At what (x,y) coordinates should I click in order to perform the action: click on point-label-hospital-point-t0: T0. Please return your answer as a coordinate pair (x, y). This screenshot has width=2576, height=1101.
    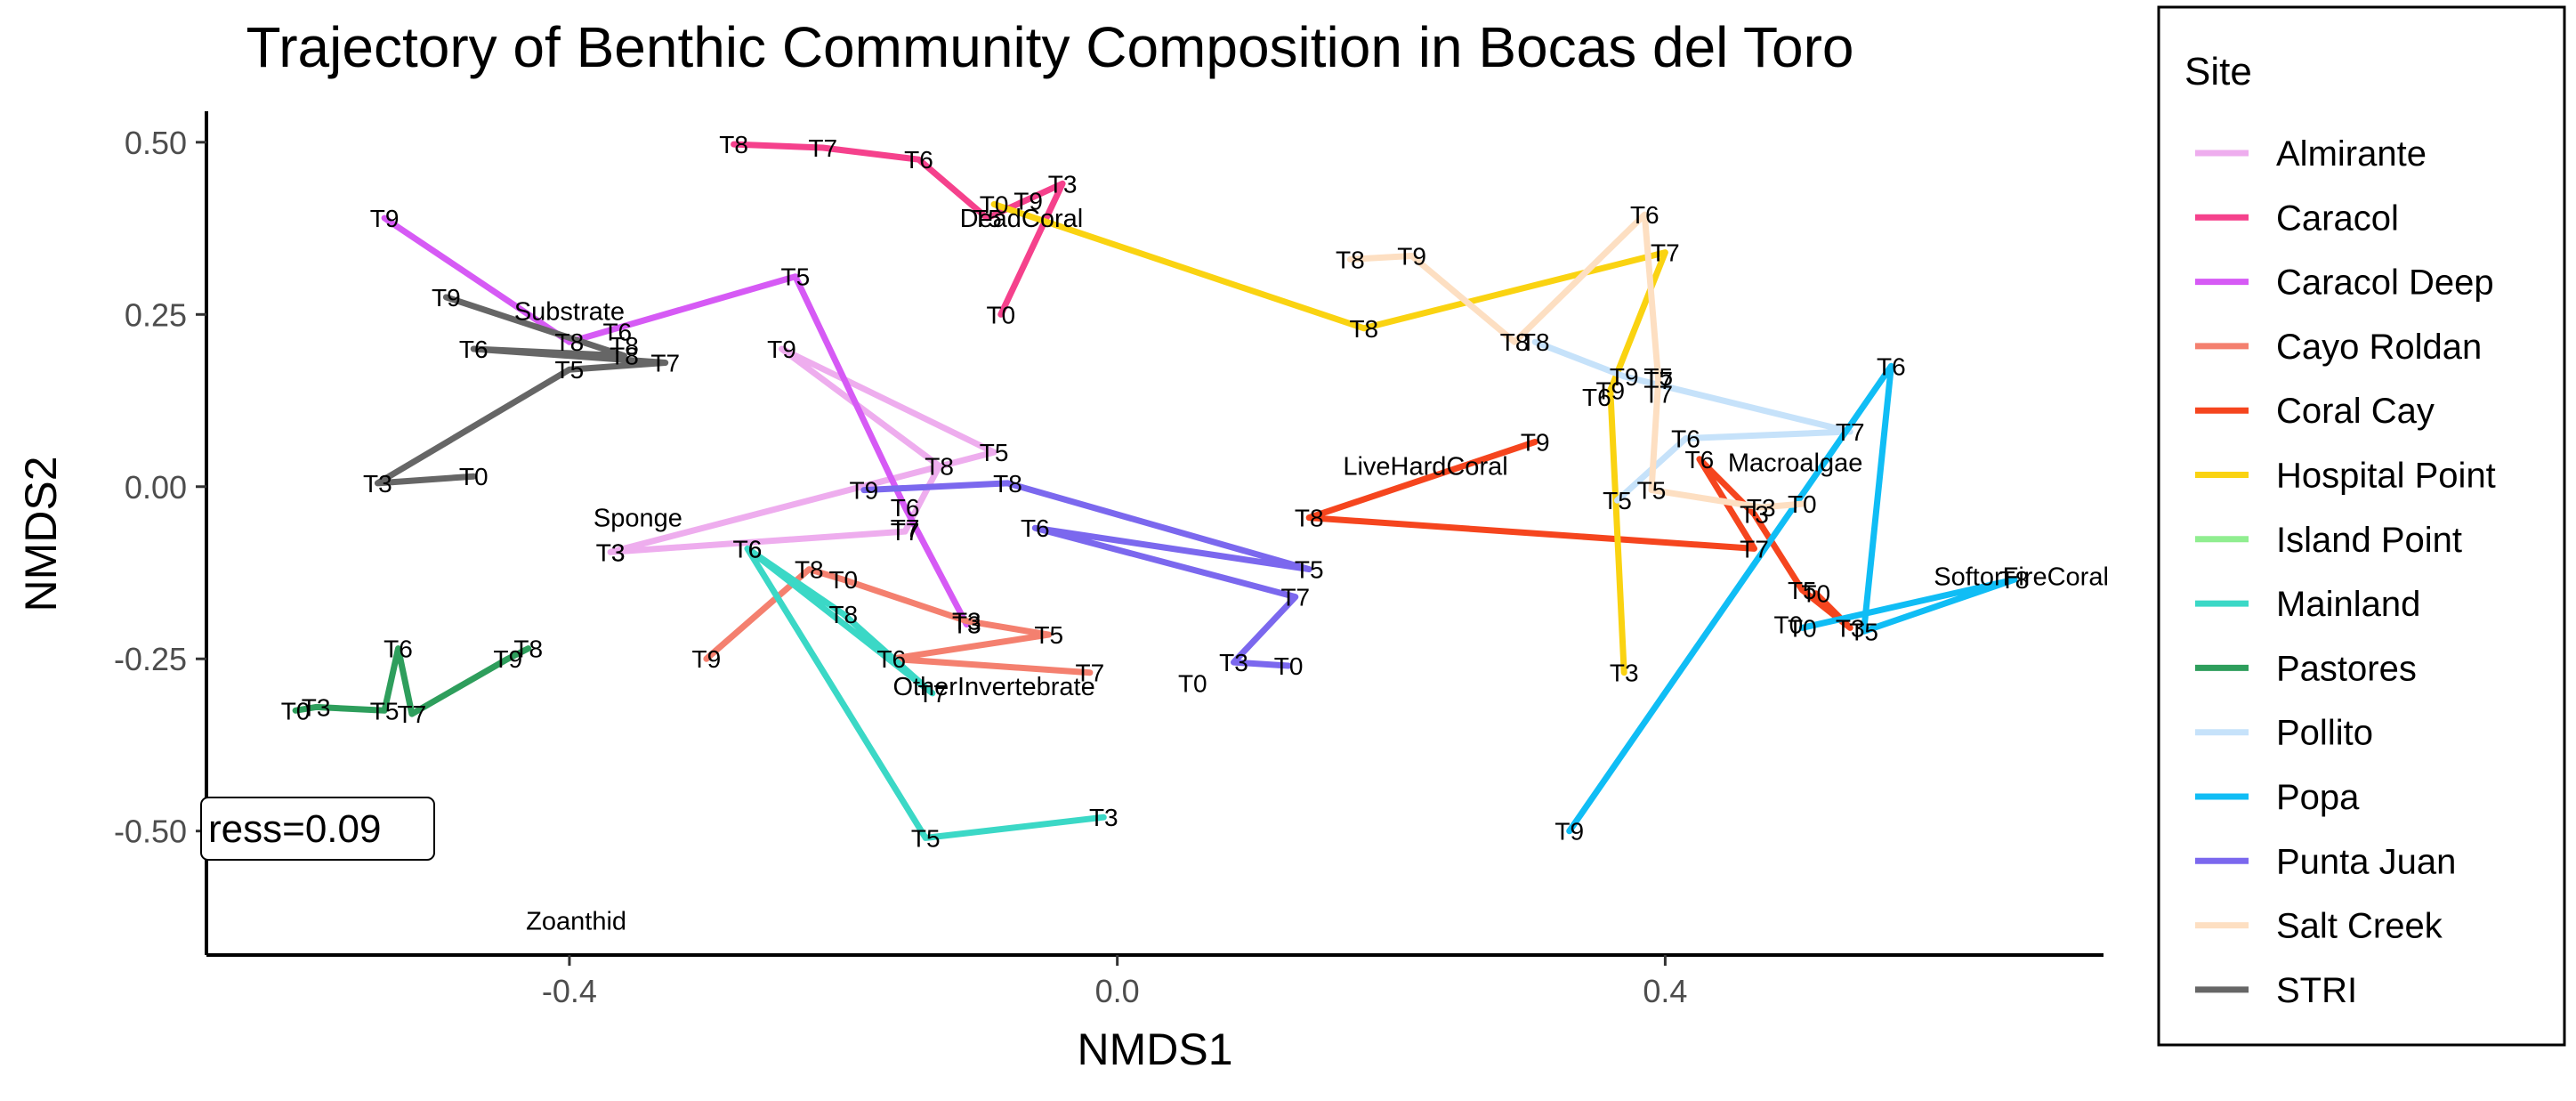
    Looking at the image, I should click on (994, 205).